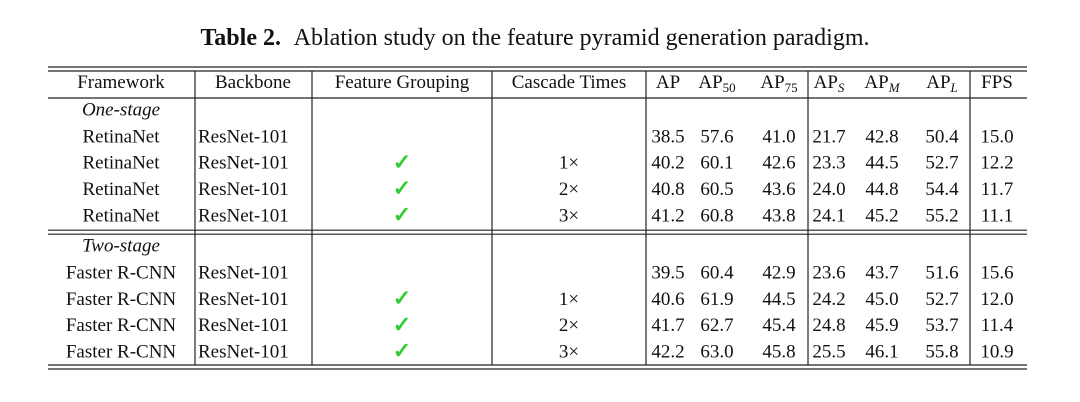  I want to click on cell: 43.6, so click(778, 189).